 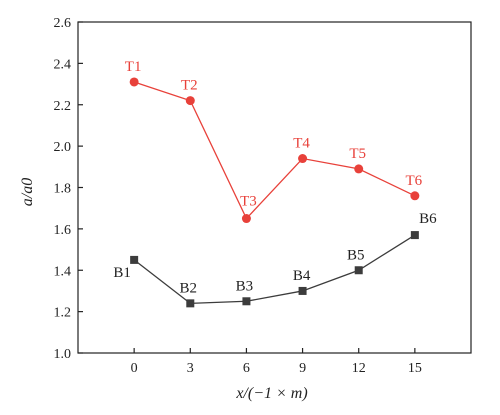 What do you see at coordinates (428, 219) in the screenshot?
I see `data-label: B6` at bounding box center [428, 219].